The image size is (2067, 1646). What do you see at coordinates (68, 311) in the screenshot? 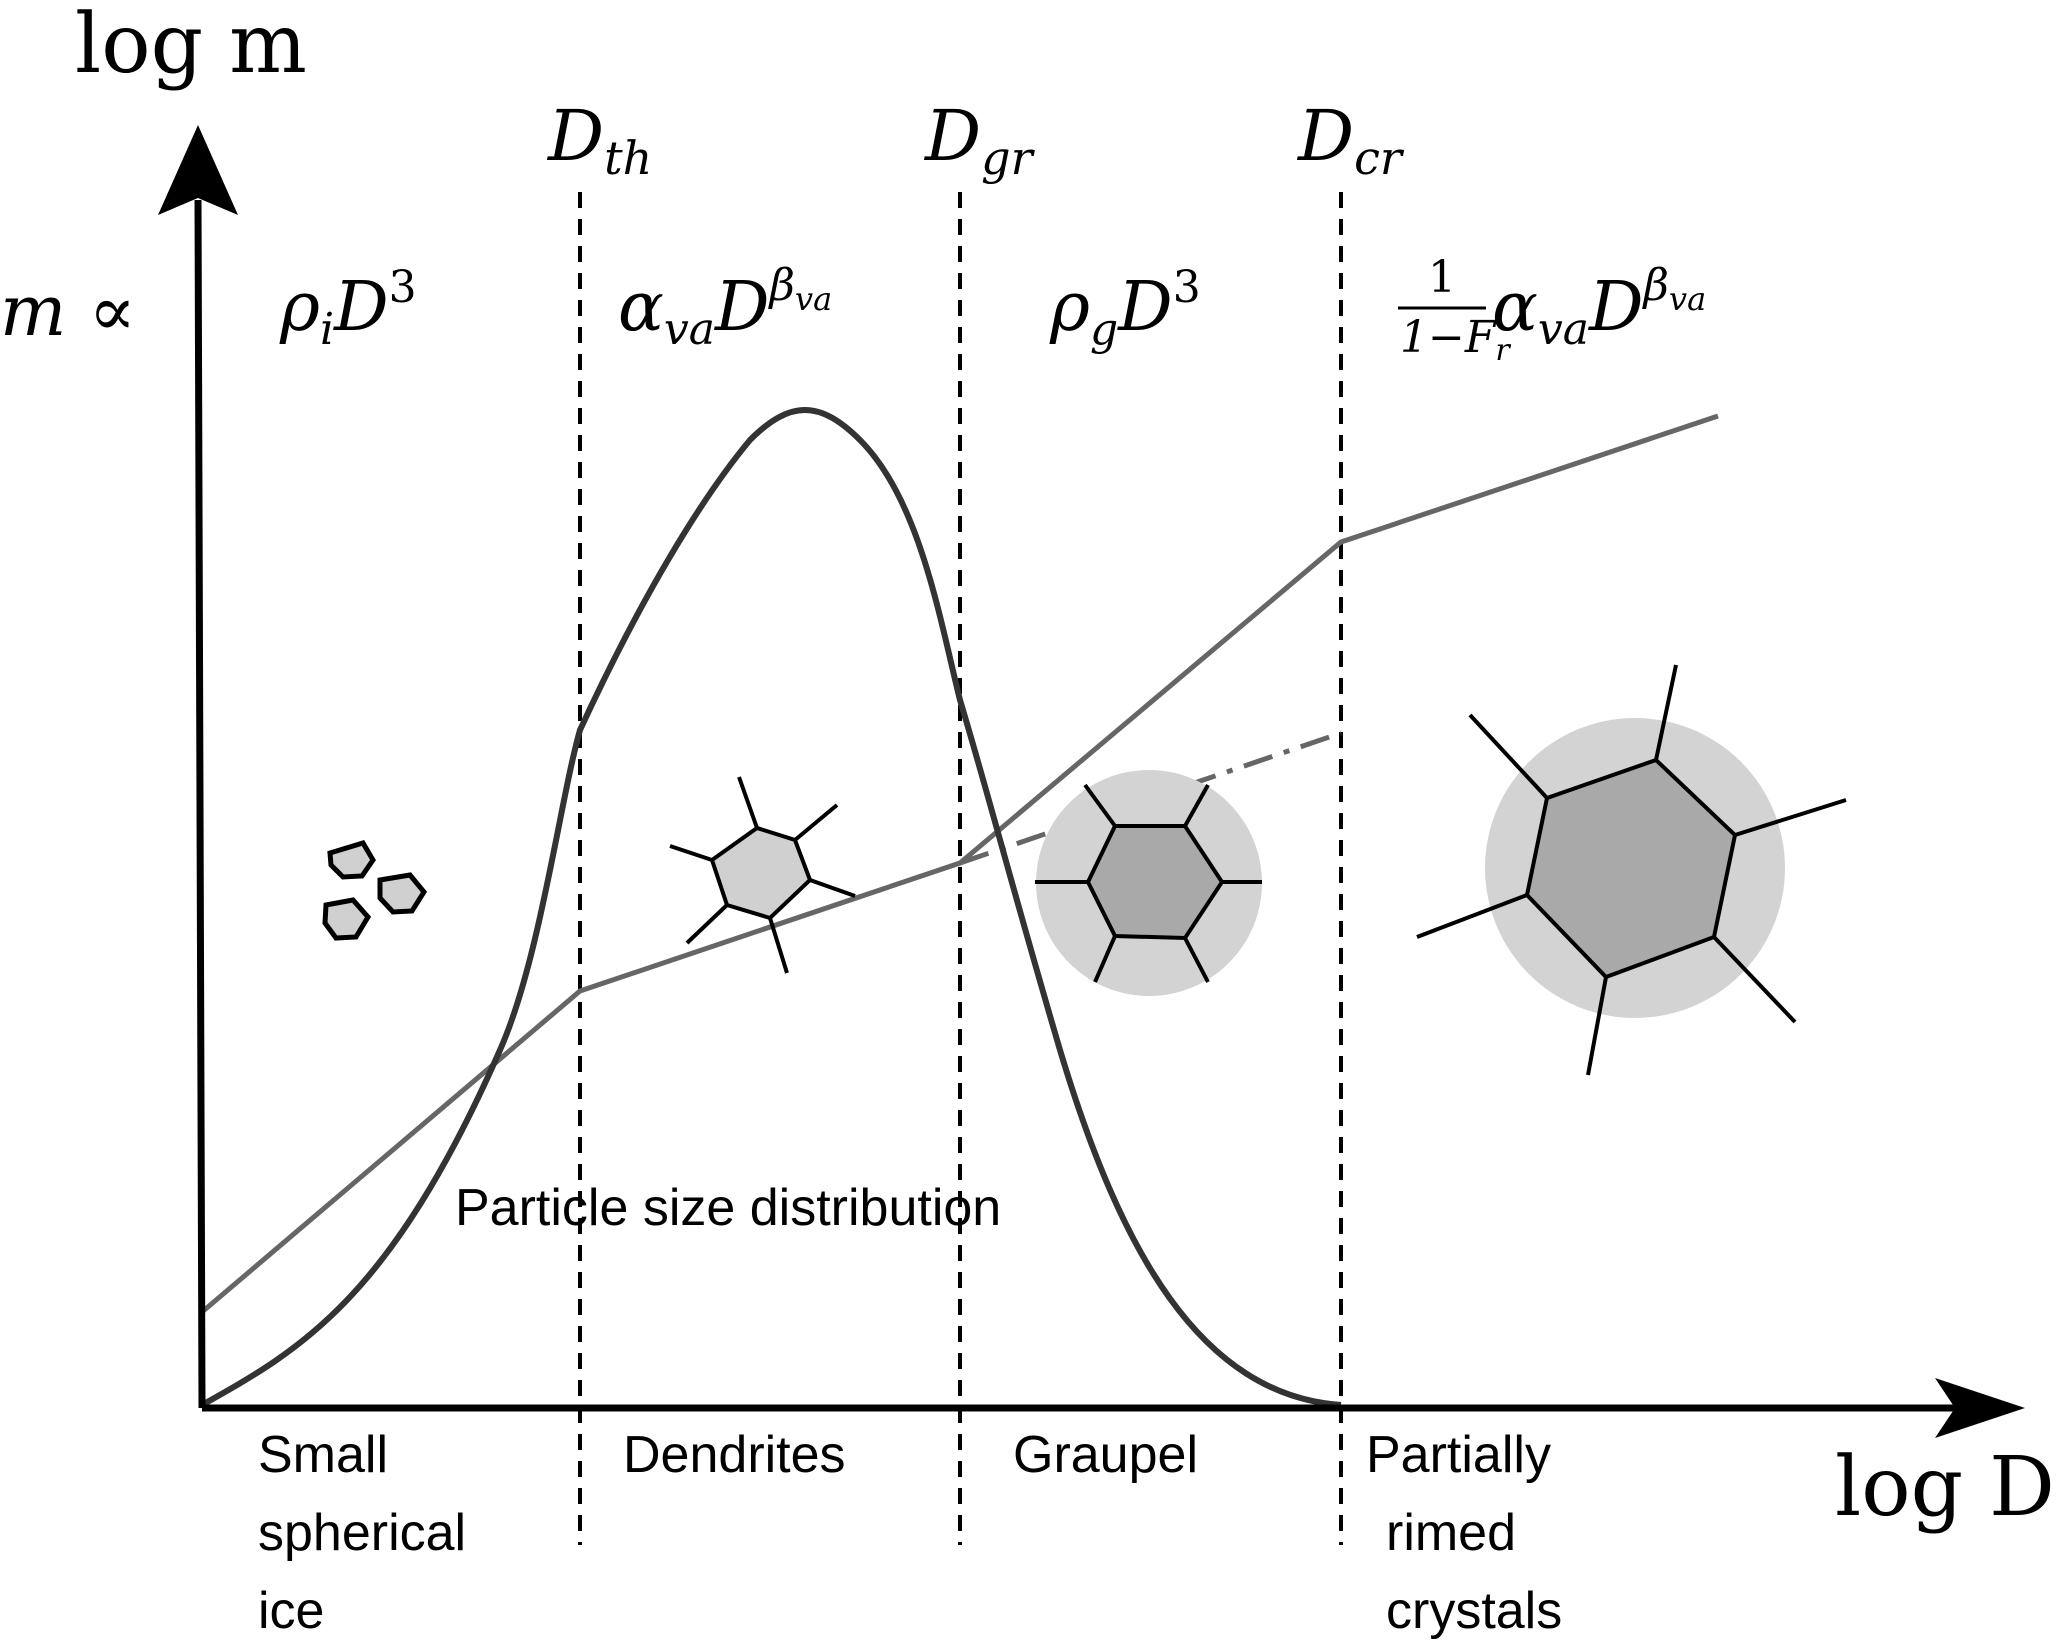
I see `mass-proportional-label: m ∝` at bounding box center [68, 311].